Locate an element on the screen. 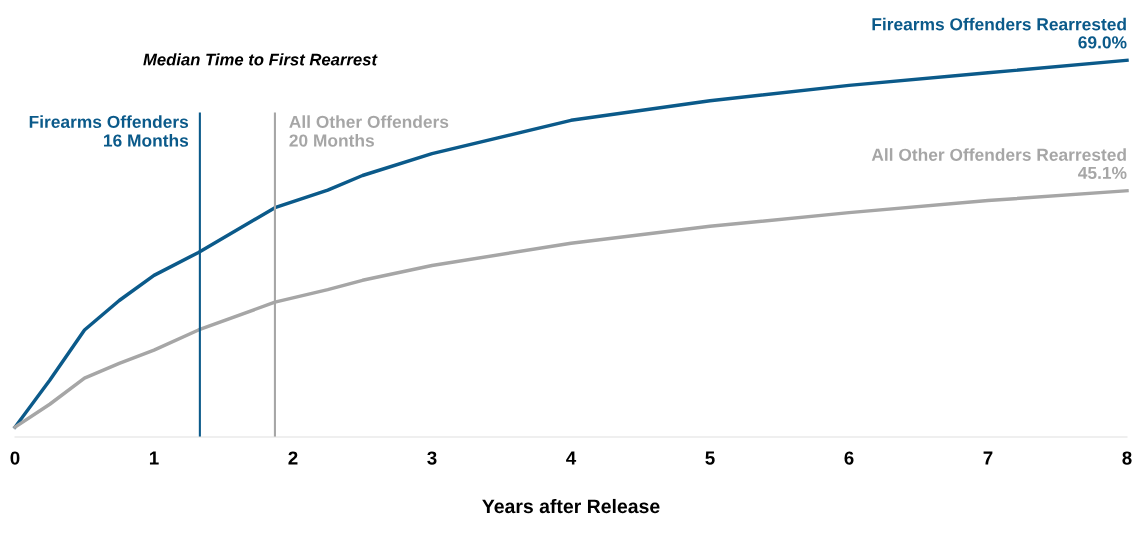  x-tick-label: 6 is located at coordinates (849, 458).